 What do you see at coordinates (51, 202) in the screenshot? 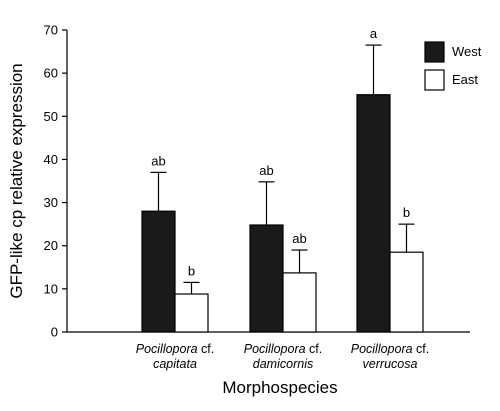
I see `y-tick-label: 30` at bounding box center [51, 202].